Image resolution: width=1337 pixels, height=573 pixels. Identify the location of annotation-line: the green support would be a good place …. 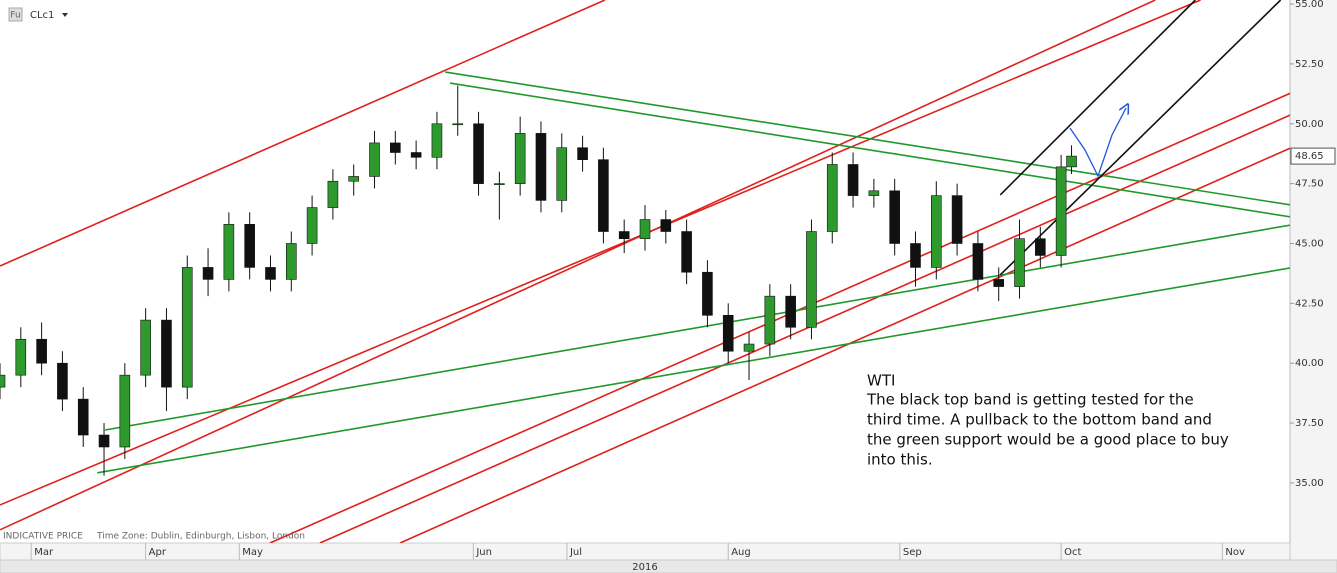
(1048, 440).